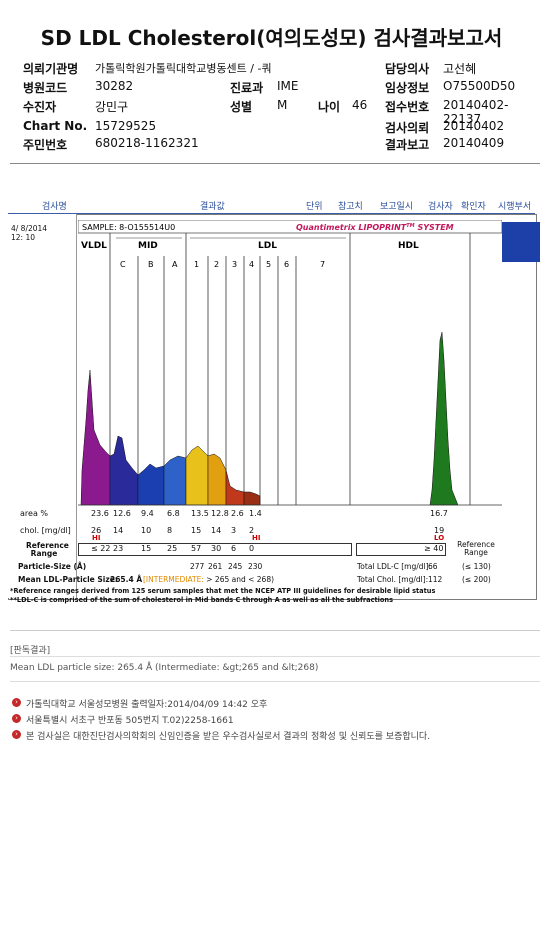  I want to click on area-value-4: 13.5, so click(200, 513).